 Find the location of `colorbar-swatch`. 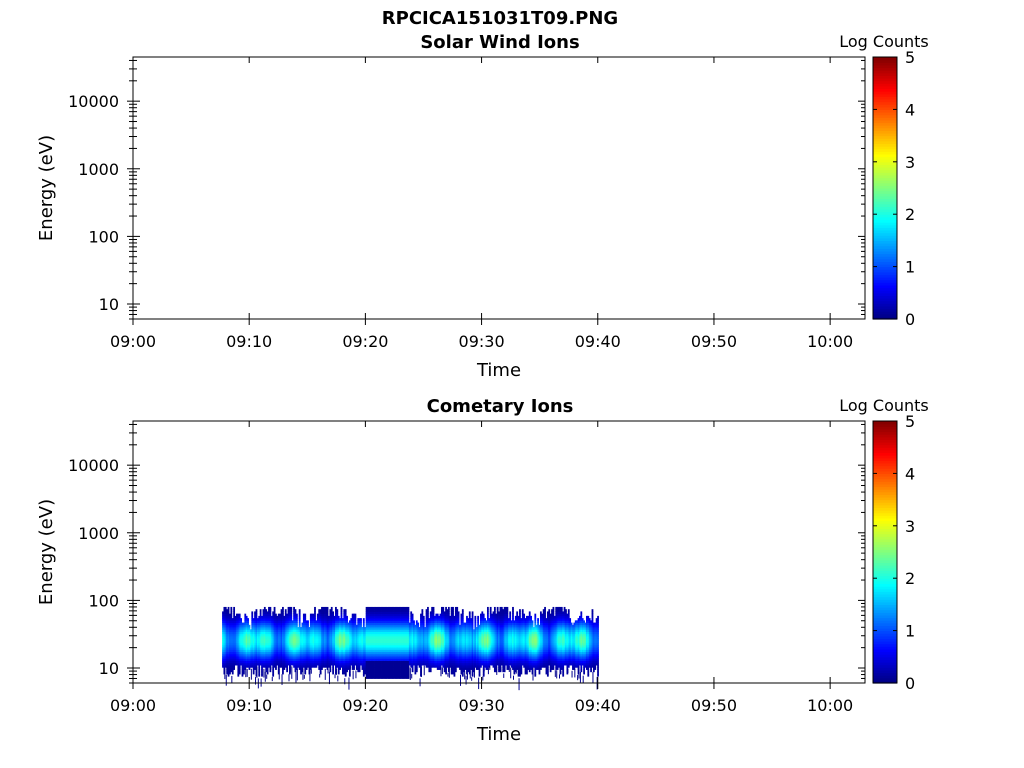

colorbar-swatch is located at coordinates (885, 85).